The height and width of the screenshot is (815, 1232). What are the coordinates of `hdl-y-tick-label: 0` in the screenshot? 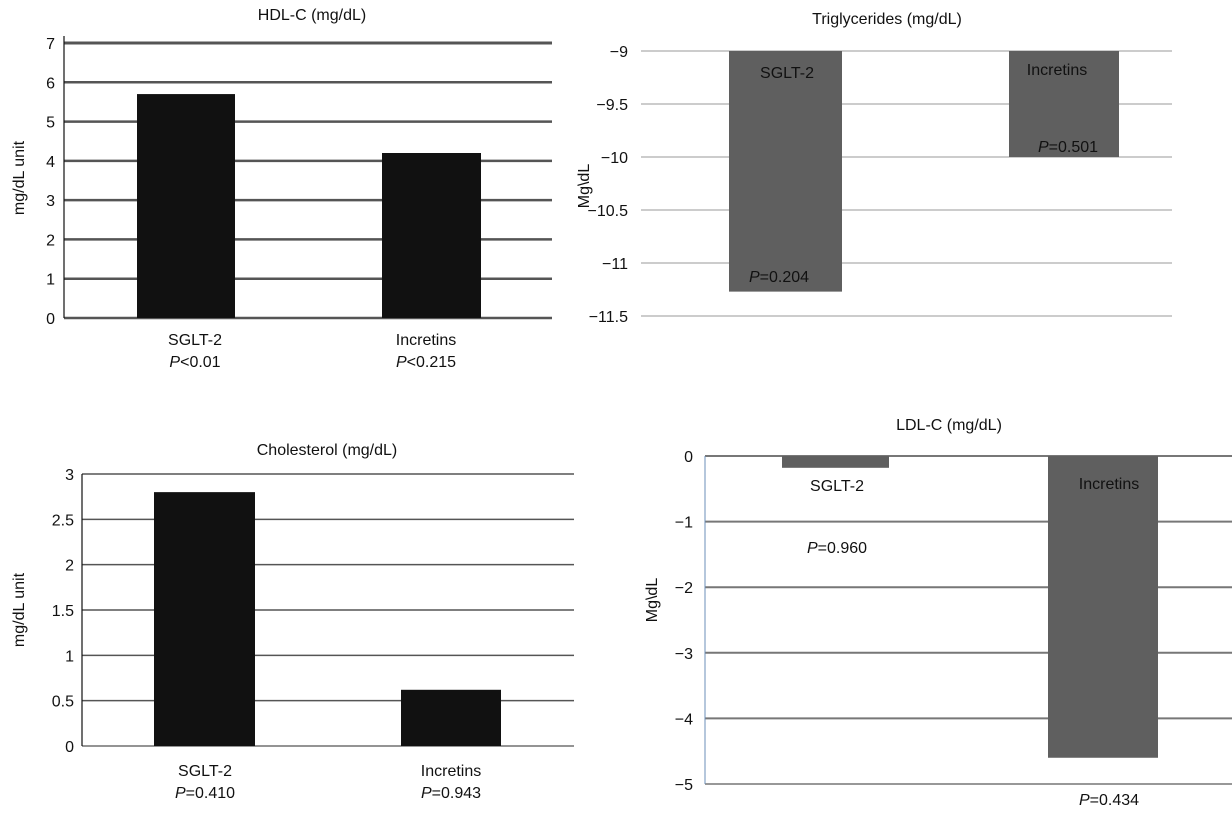 It's located at (50, 319).